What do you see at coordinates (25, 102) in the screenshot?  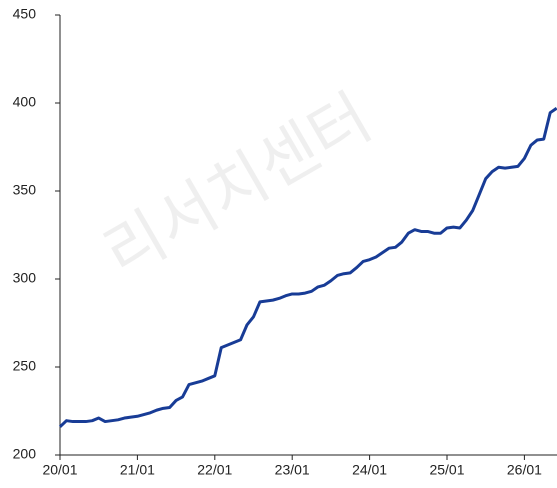 I see `y-tick-label: 400` at bounding box center [25, 102].